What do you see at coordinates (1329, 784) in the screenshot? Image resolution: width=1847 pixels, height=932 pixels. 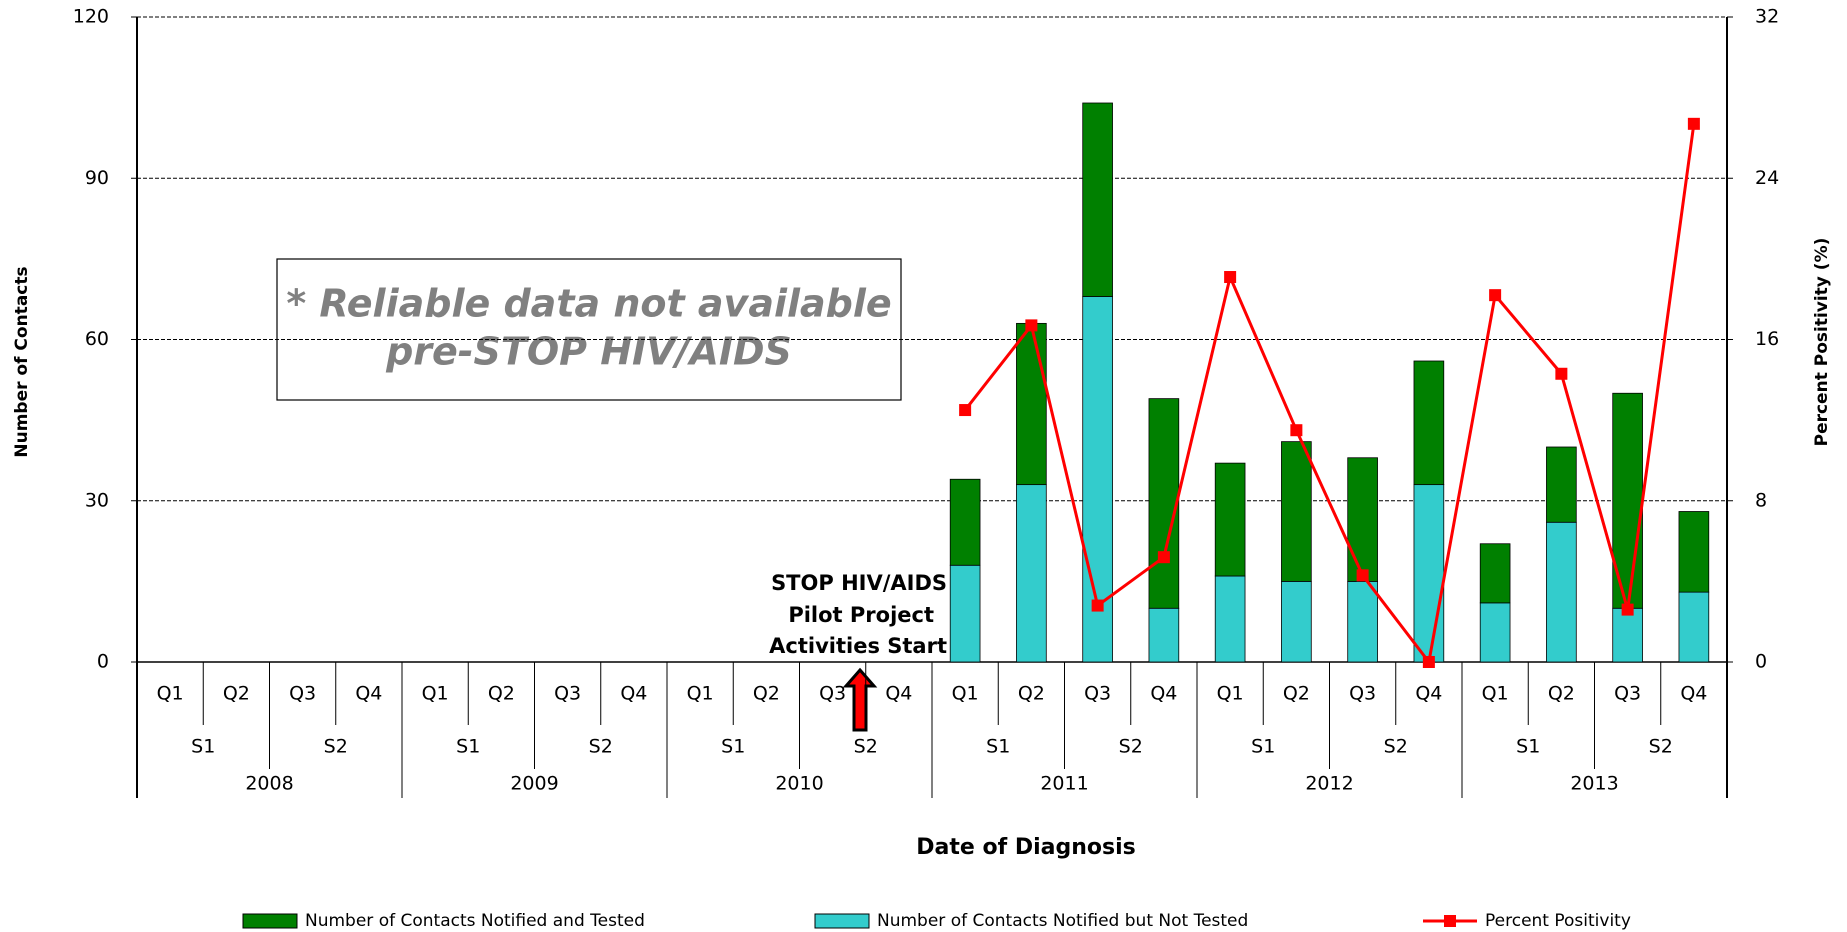 I see `year-label: 2012` at bounding box center [1329, 784].